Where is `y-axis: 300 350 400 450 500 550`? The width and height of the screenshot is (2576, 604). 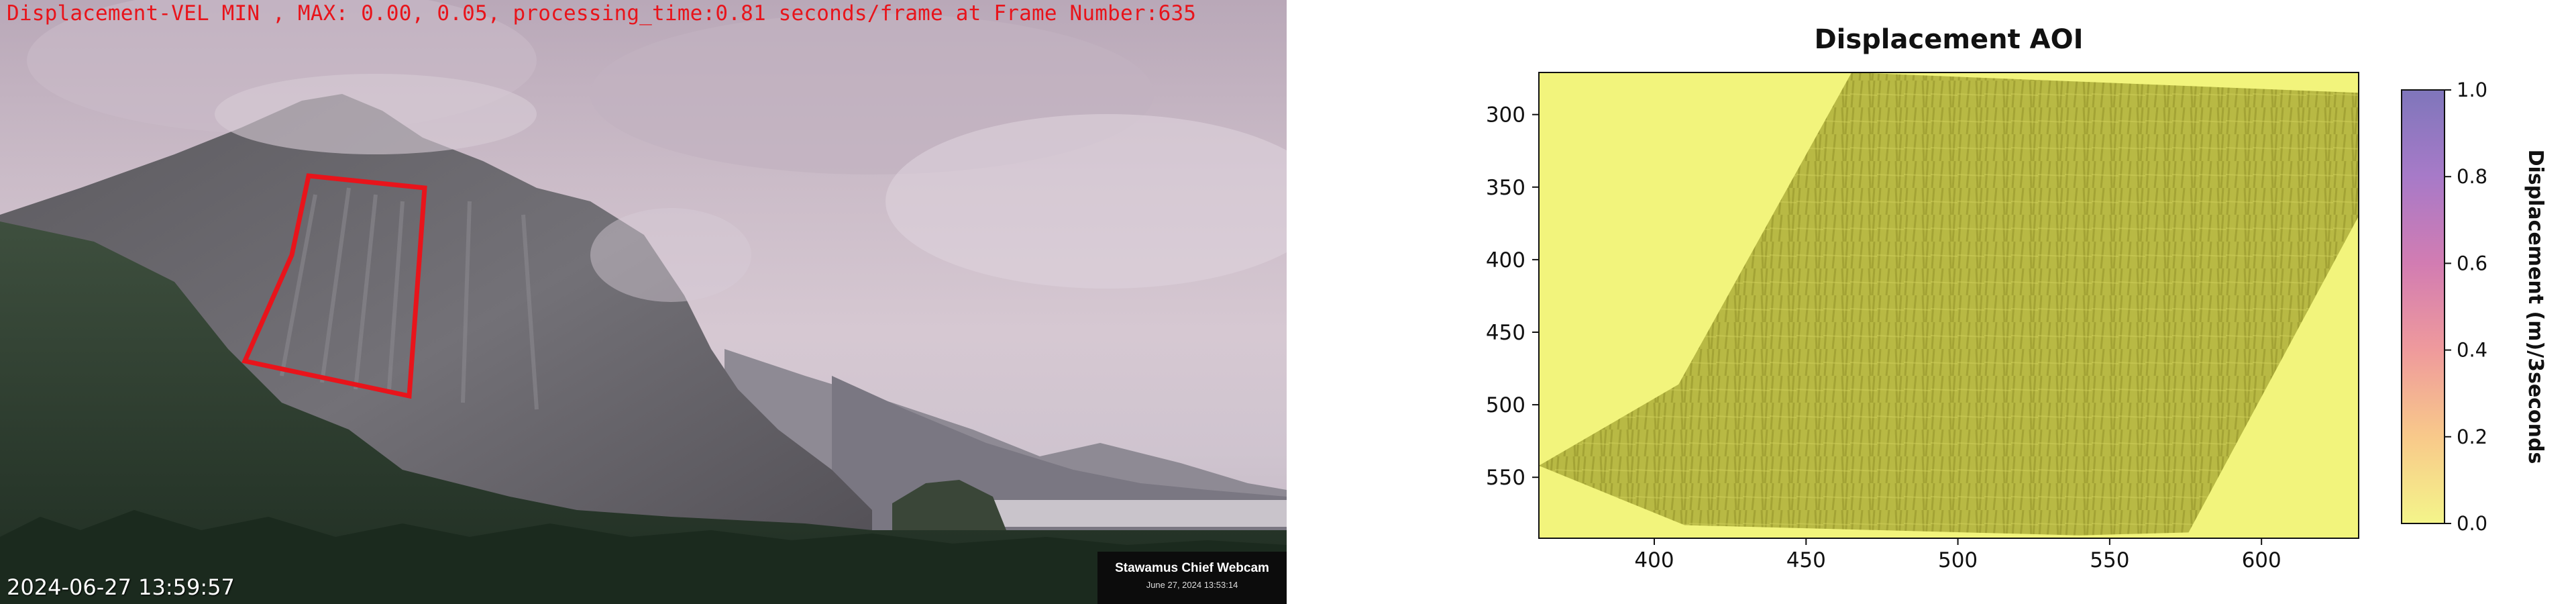
y-axis: 300 350 400 450 500 550 is located at coordinates (1512, 296).